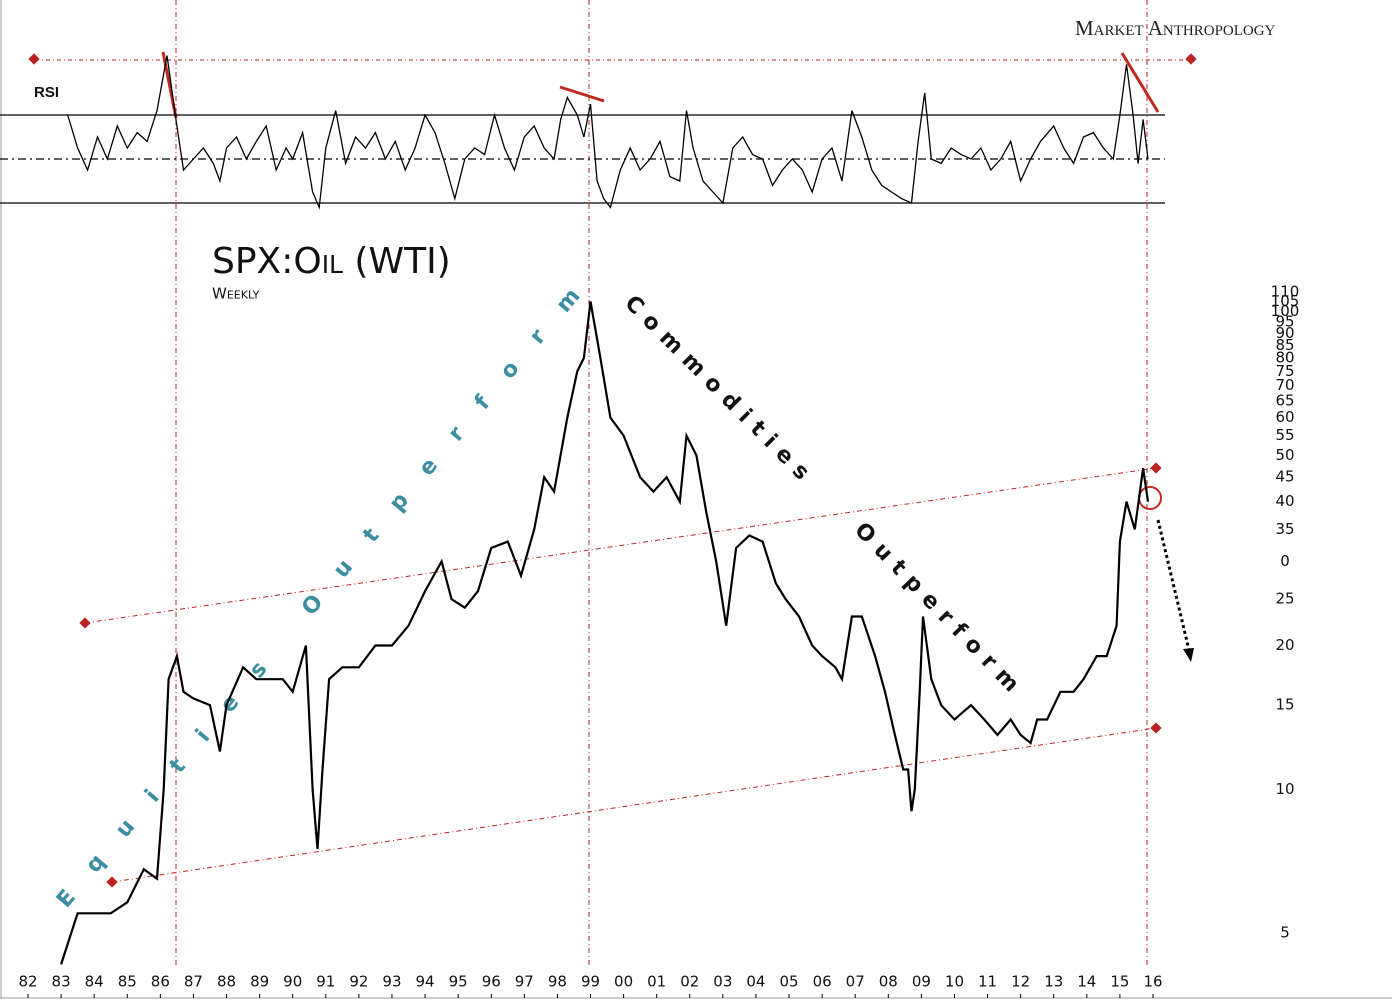 Image resolution: width=1392 pixels, height=1000 pixels. I want to click on x-tick-label: 10, so click(954, 982).